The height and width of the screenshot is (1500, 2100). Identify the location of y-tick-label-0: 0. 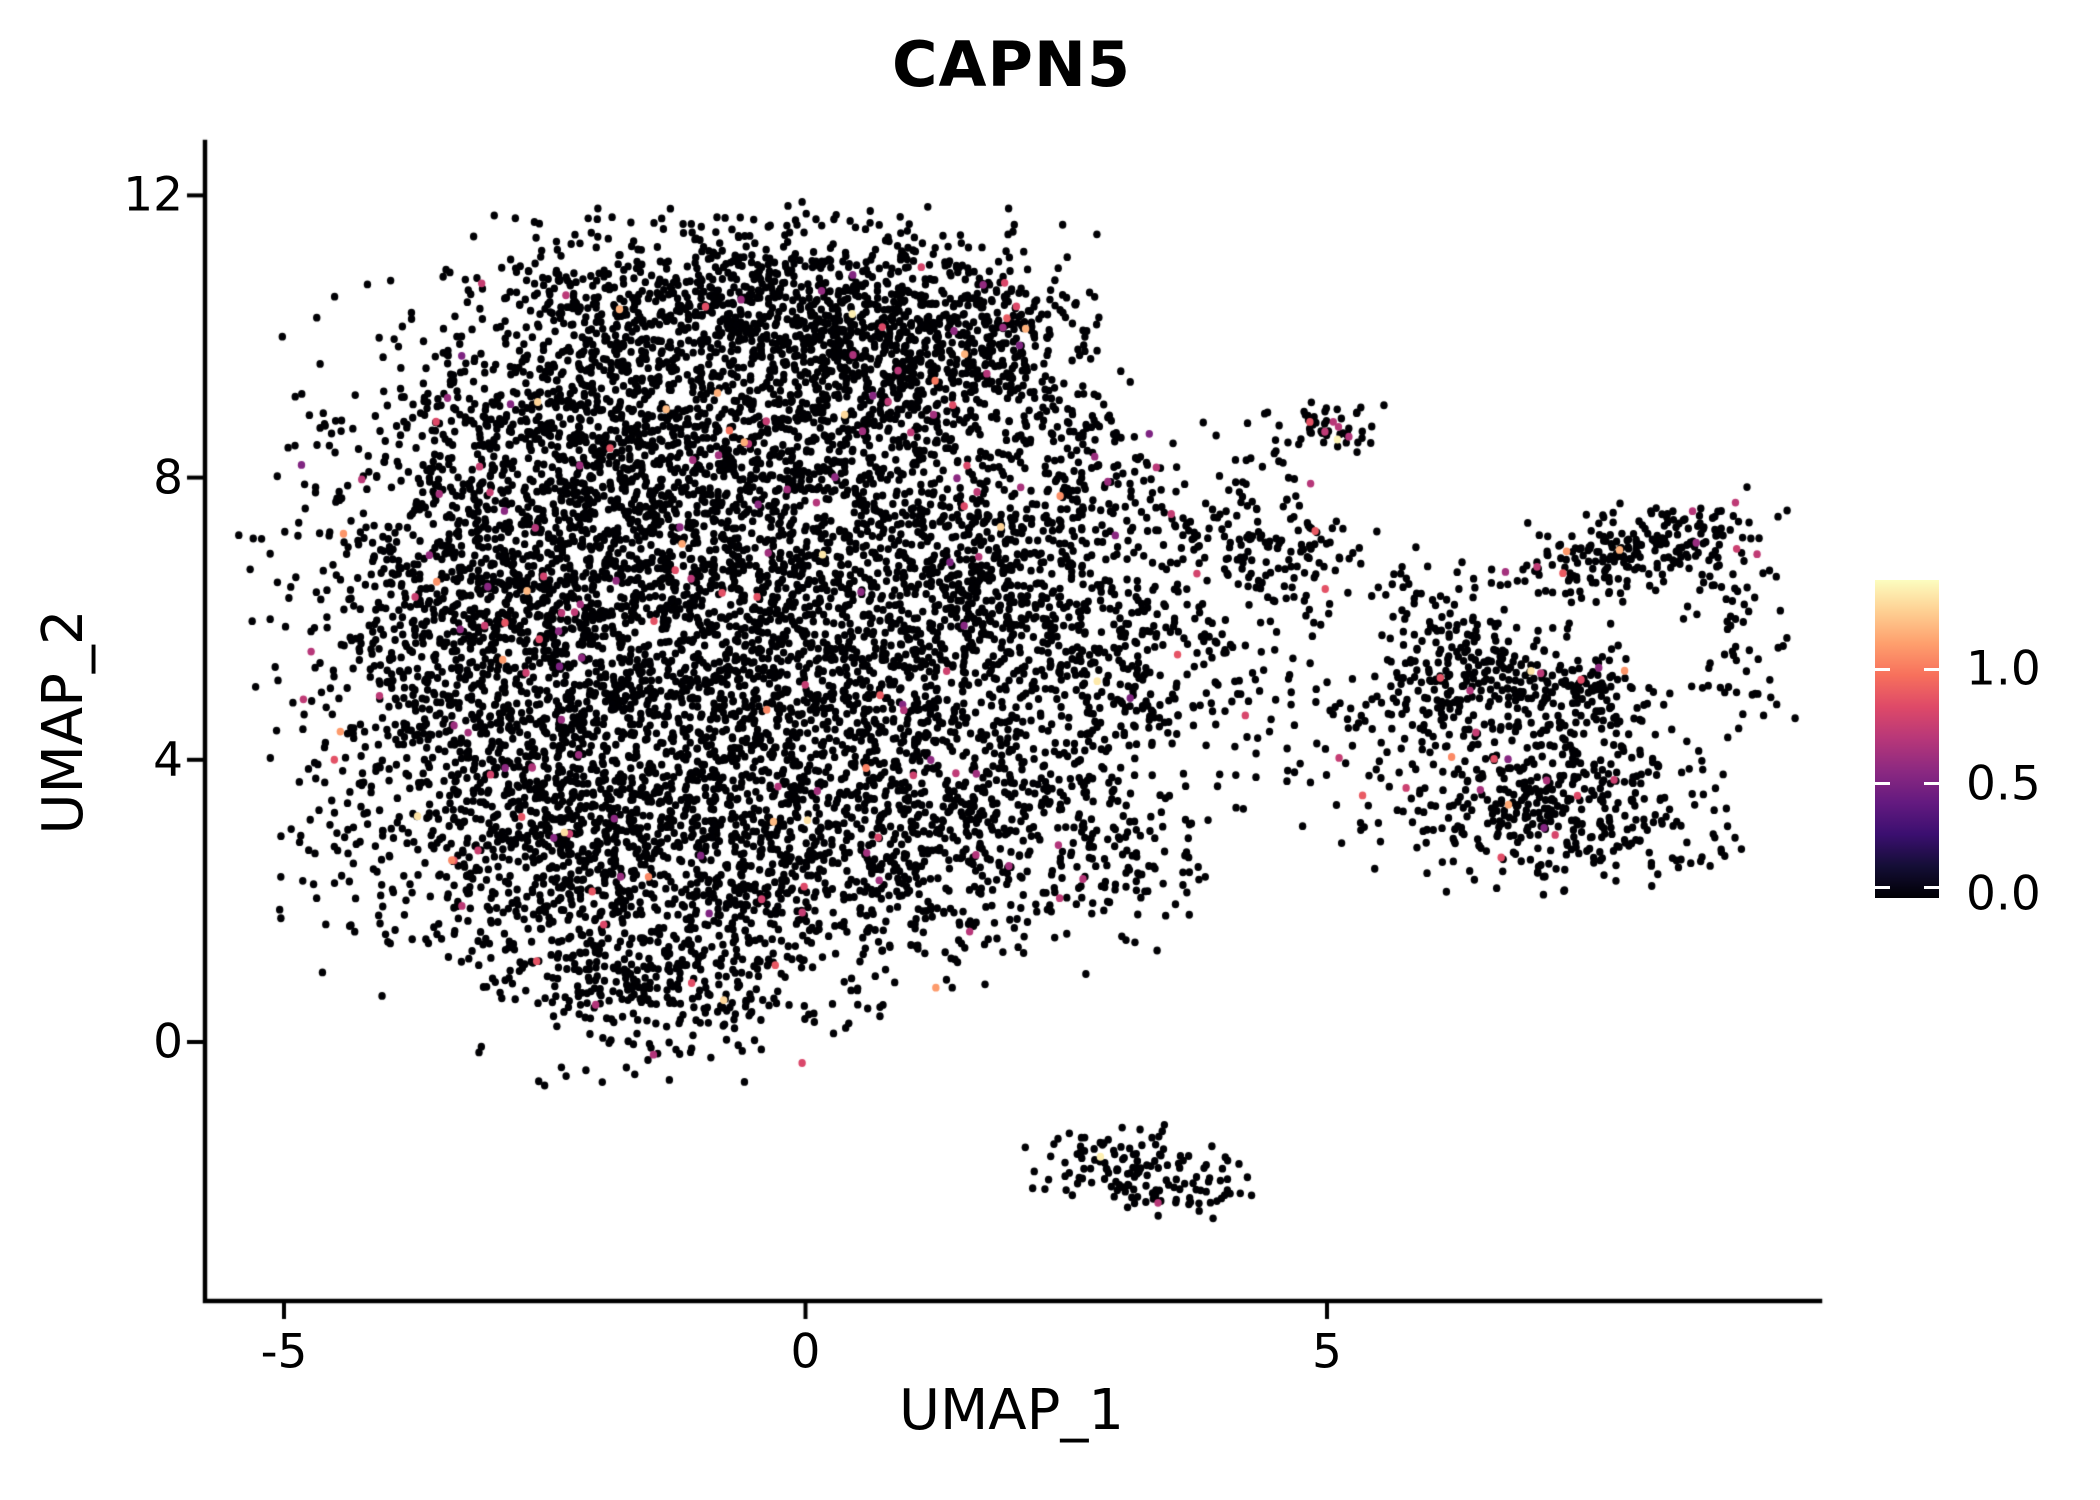
(168, 1042).